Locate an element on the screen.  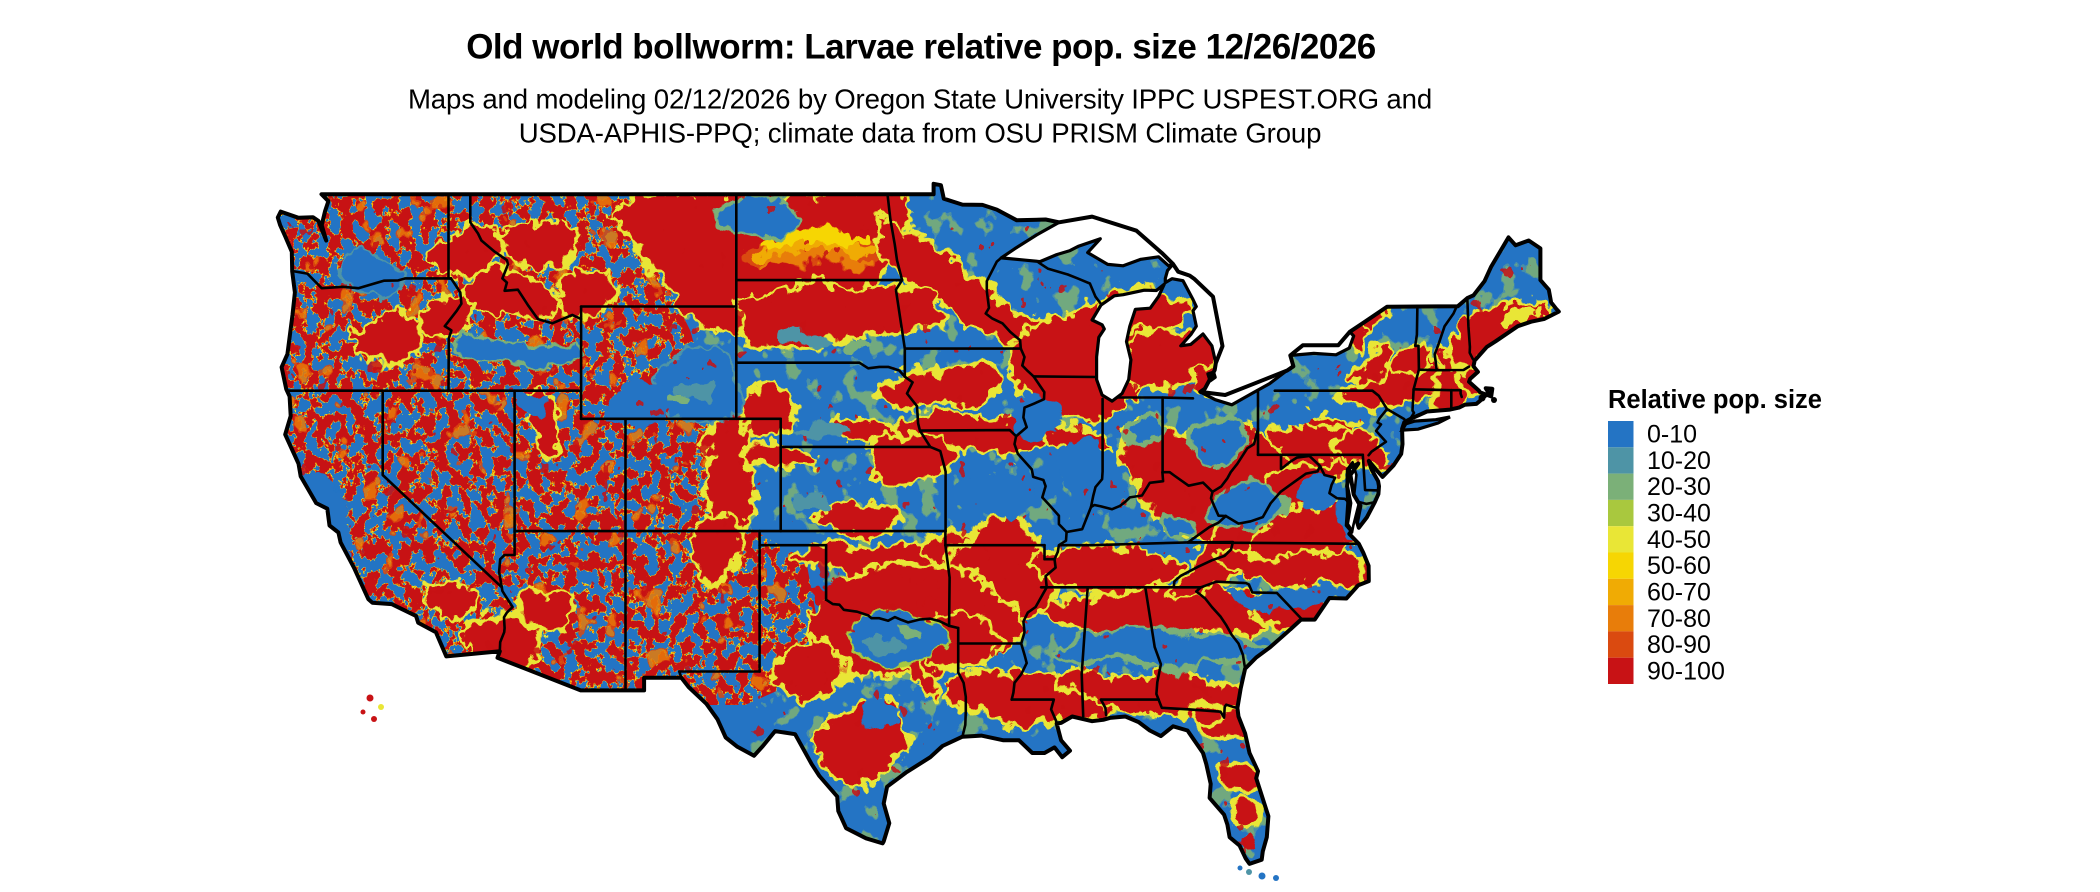
svg-text: 20-30 is located at coordinates (1679, 487).